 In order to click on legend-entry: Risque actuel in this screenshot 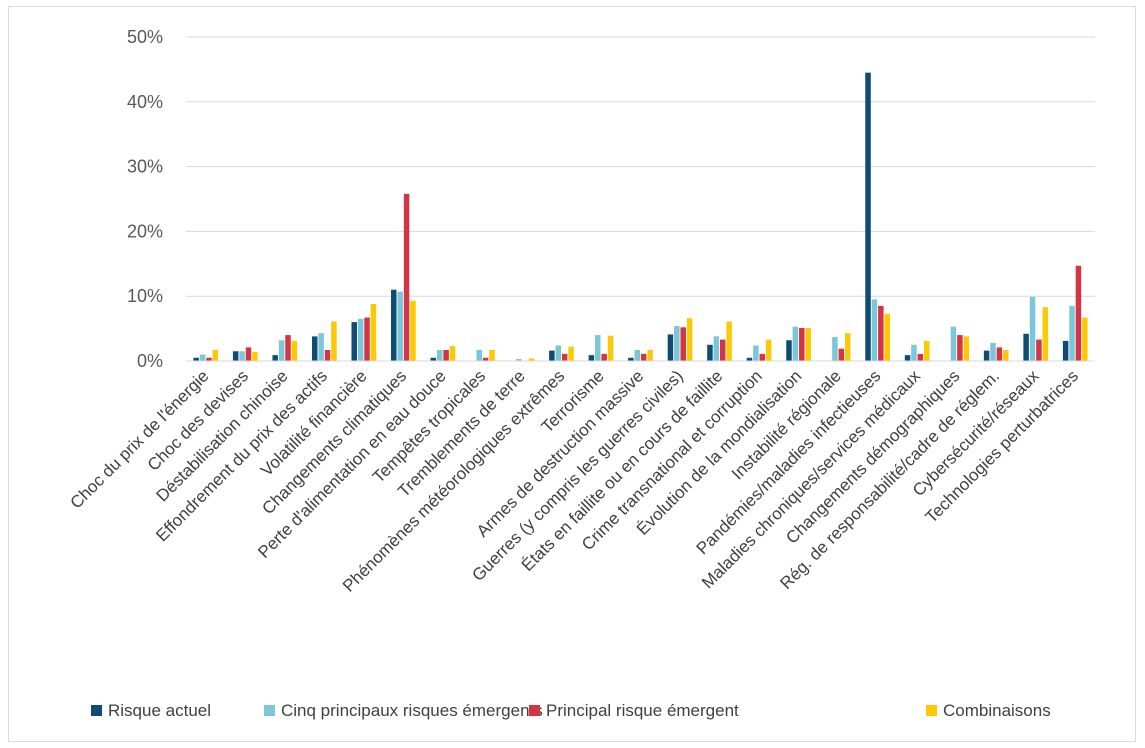, I will do `click(159, 710)`.